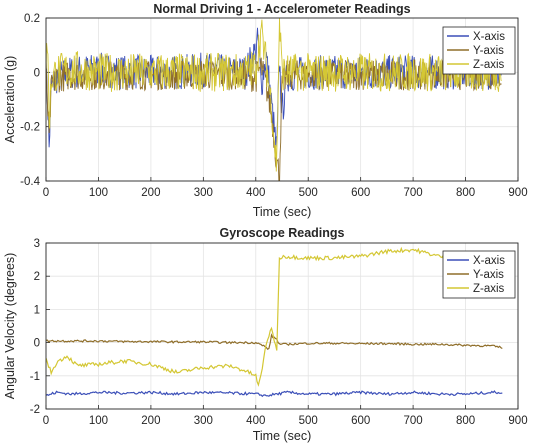 The width and height of the screenshot is (550, 447). What do you see at coordinates (32, 19) in the screenshot?
I see `y-tick-label: 0.2` at bounding box center [32, 19].